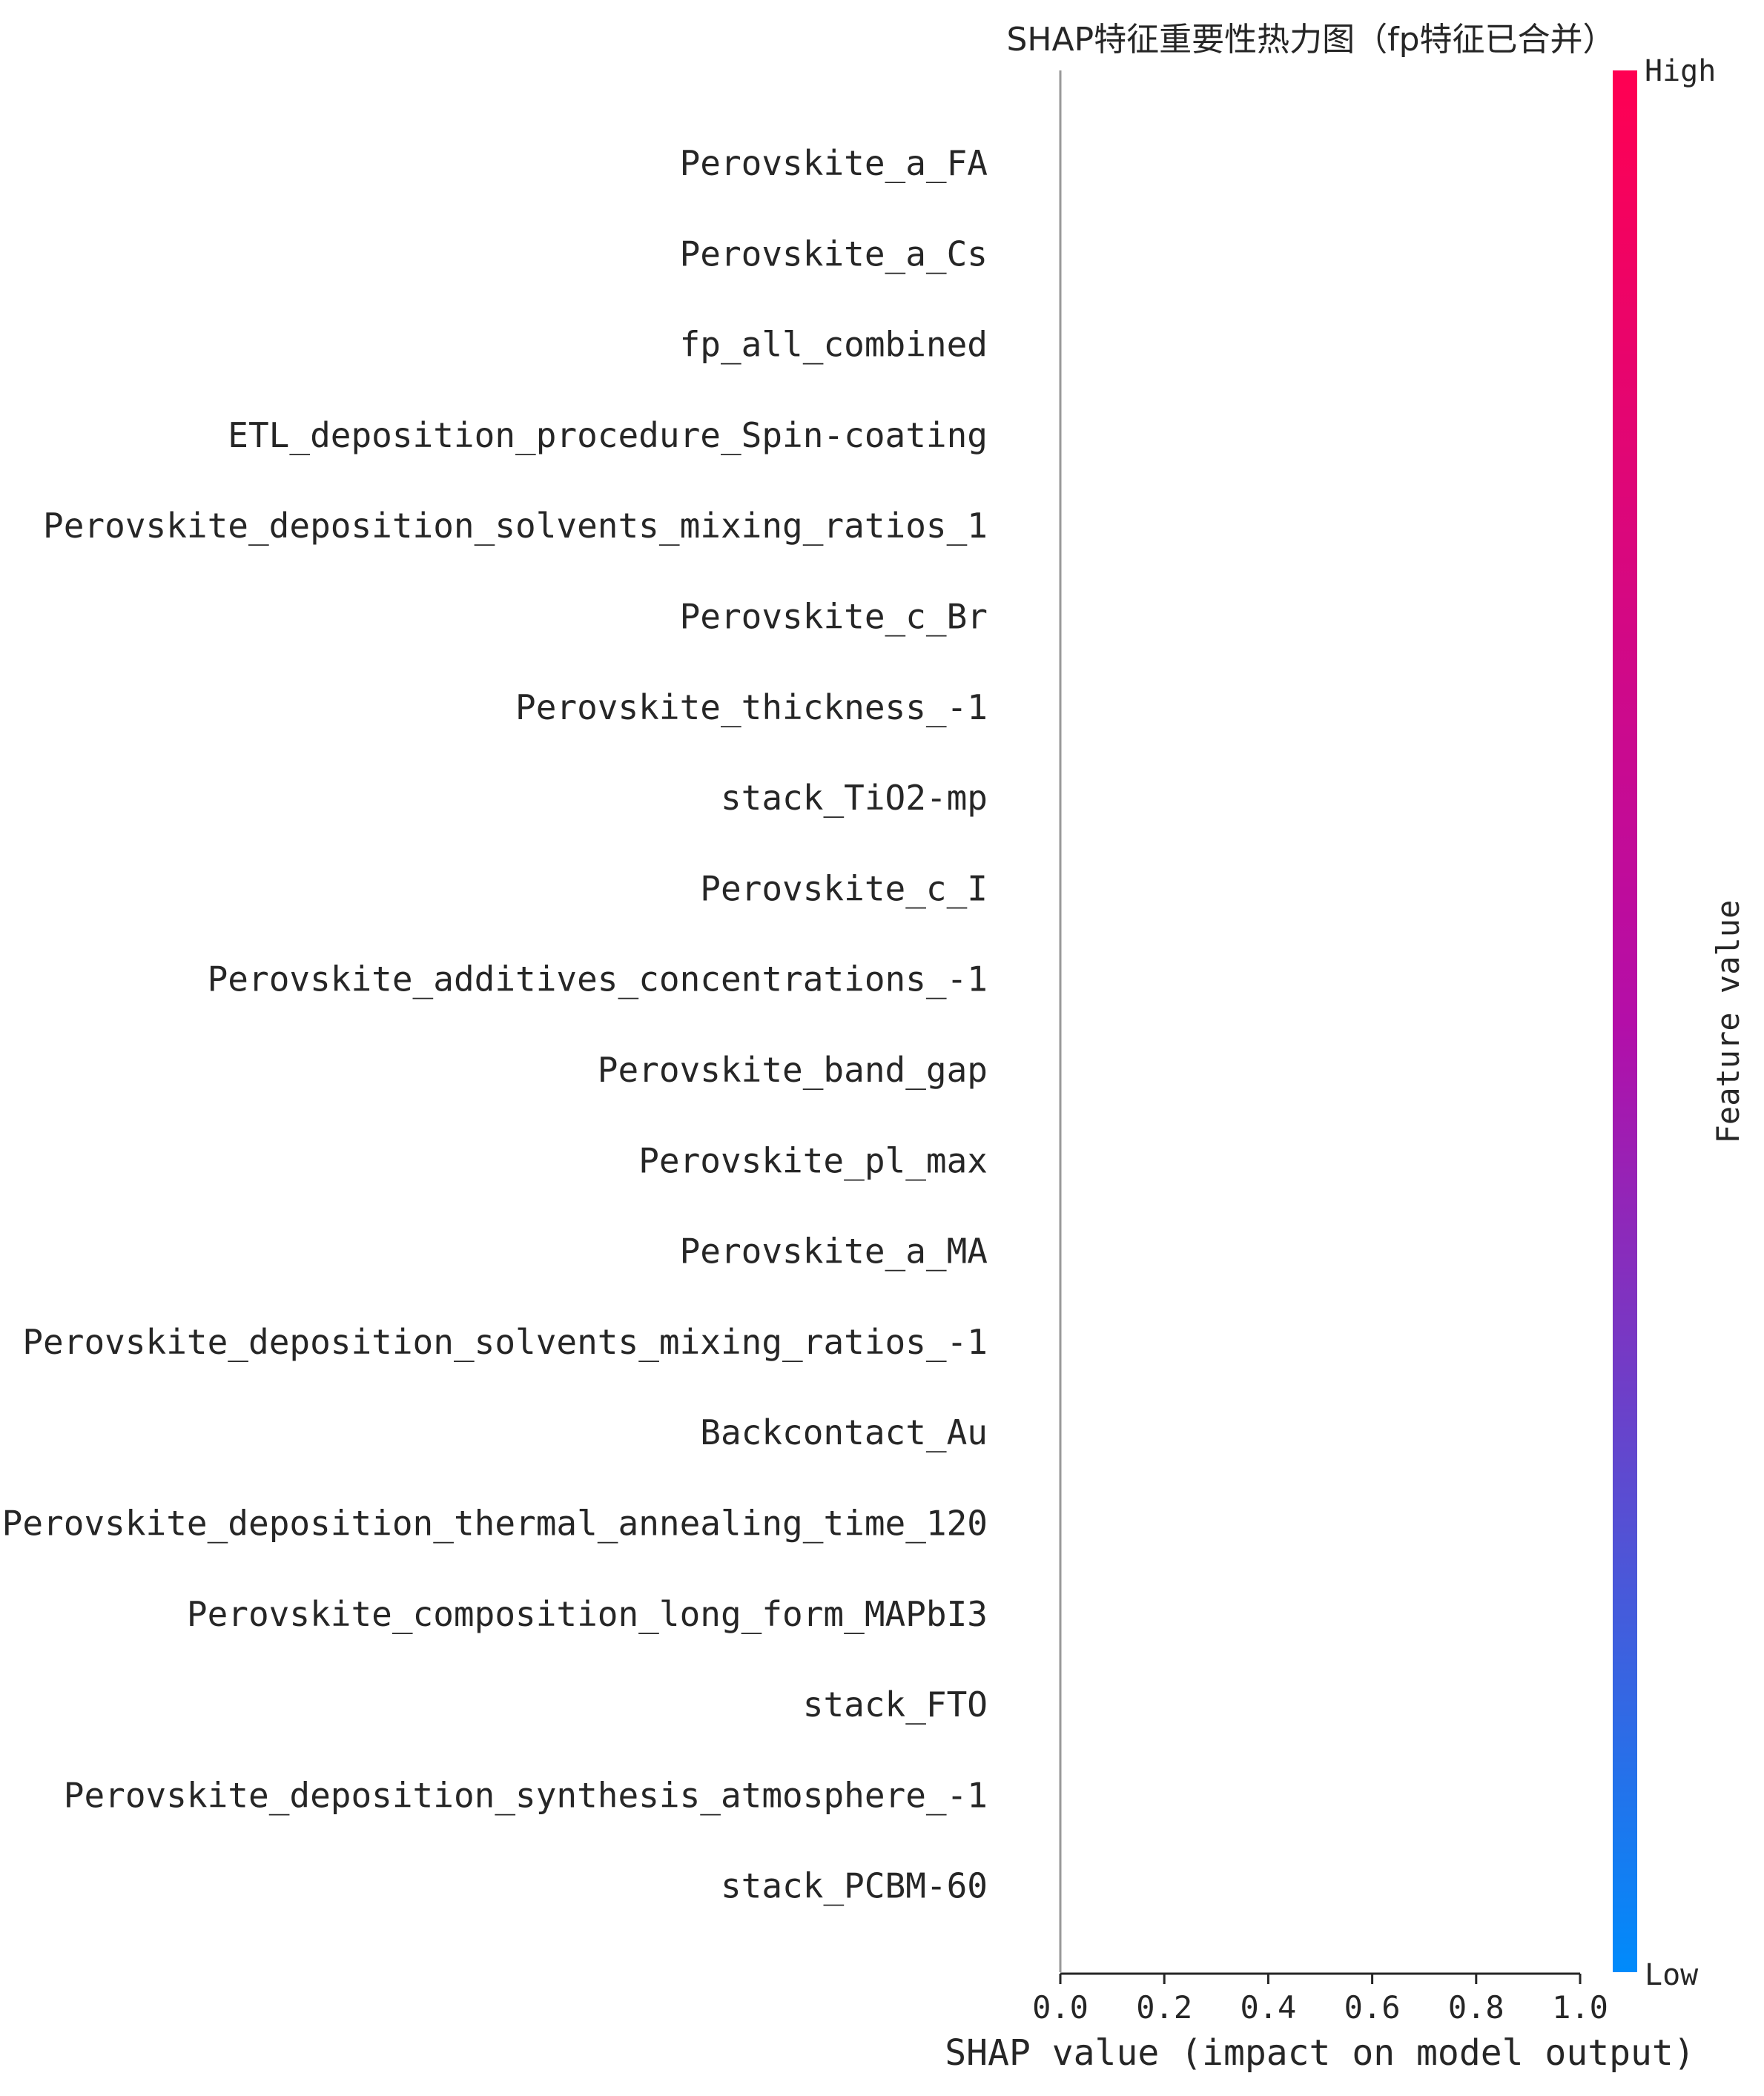  I want to click on x-tick-label: 0.6, so click(1373, 2007).